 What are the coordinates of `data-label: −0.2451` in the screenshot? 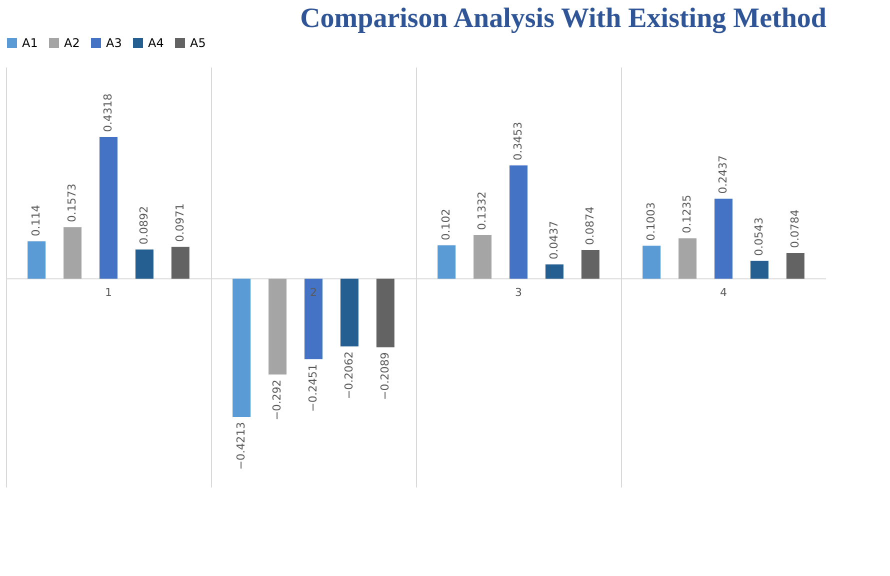 It's located at (313, 388).